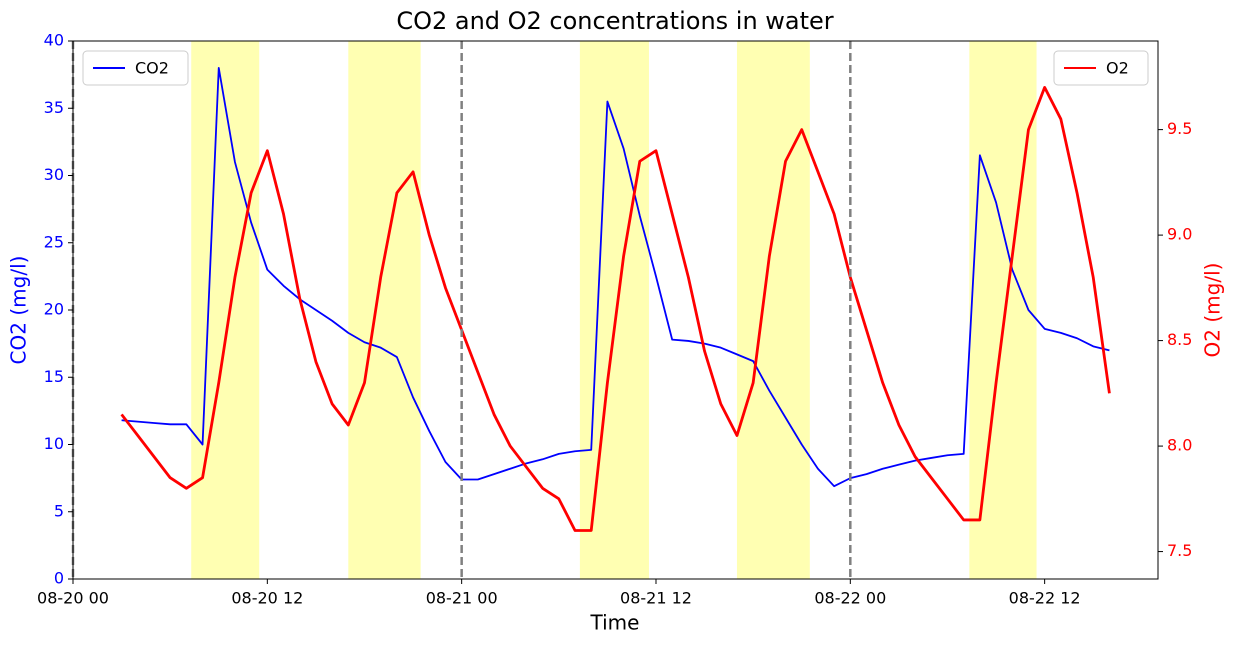 This screenshot has width=1237, height=646. Describe the element at coordinates (1045, 598) in the screenshot. I see `x-tick-label: 08-22 12` at that location.